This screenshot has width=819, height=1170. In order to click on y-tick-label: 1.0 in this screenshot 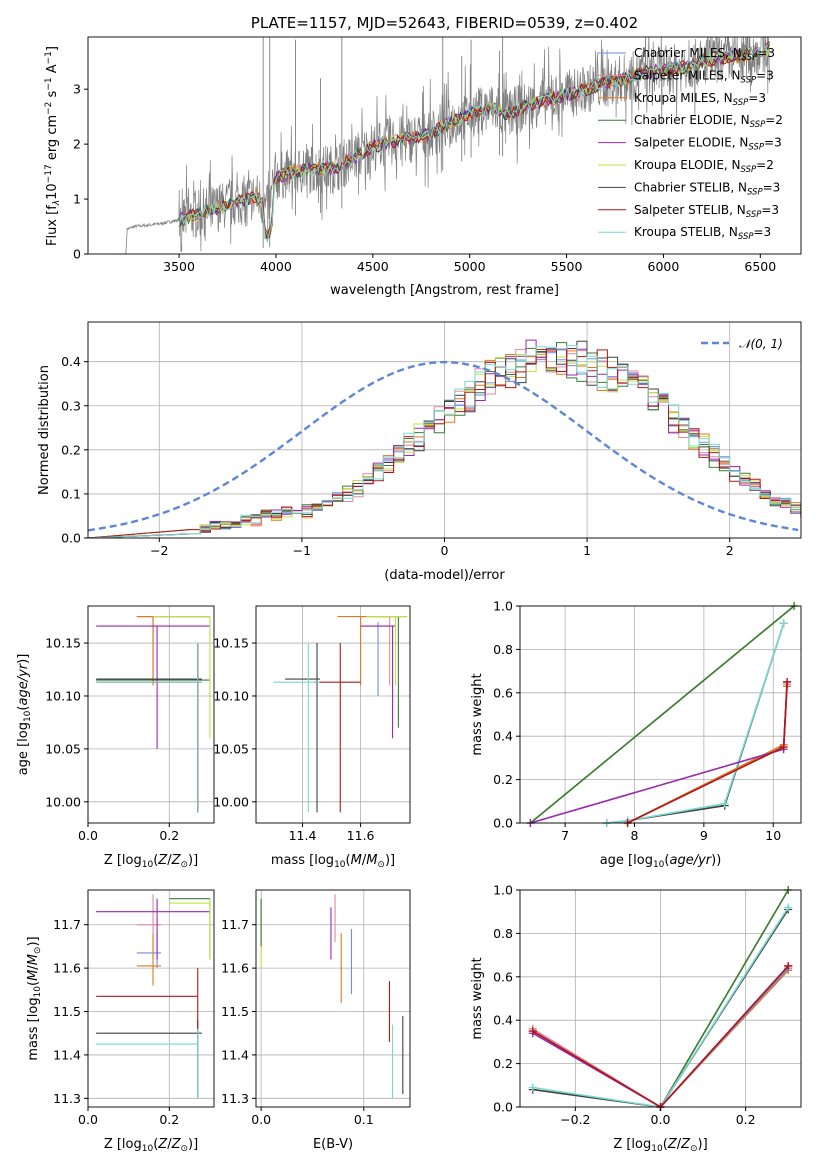, I will do `click(503, 606)`.